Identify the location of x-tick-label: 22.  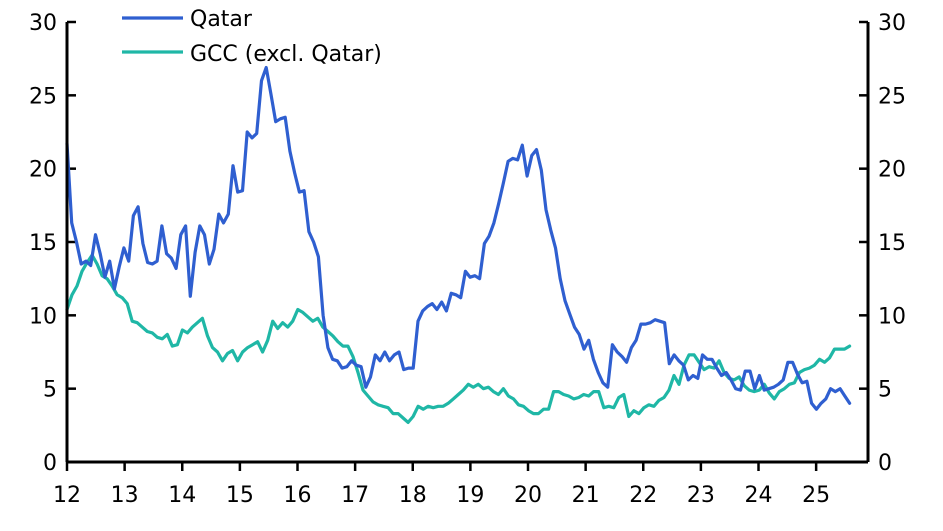
(643, 495).